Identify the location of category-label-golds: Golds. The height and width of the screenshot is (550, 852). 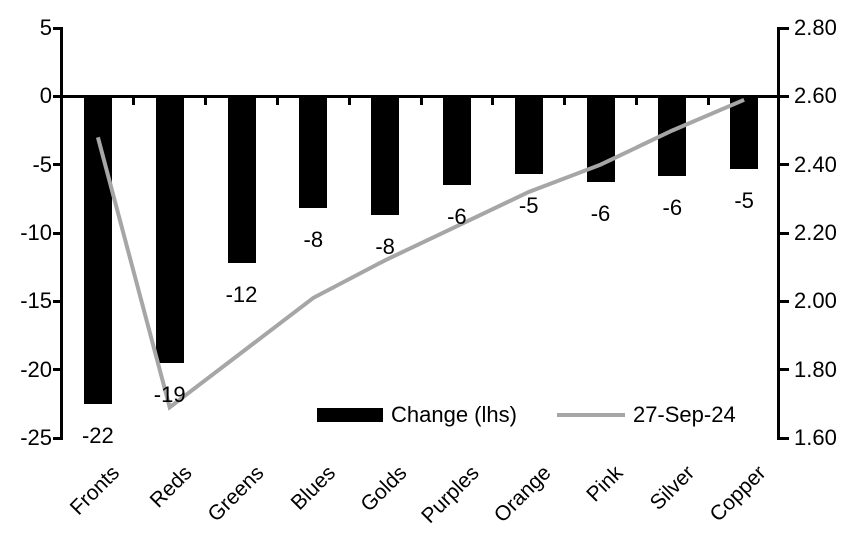
(384, 489).